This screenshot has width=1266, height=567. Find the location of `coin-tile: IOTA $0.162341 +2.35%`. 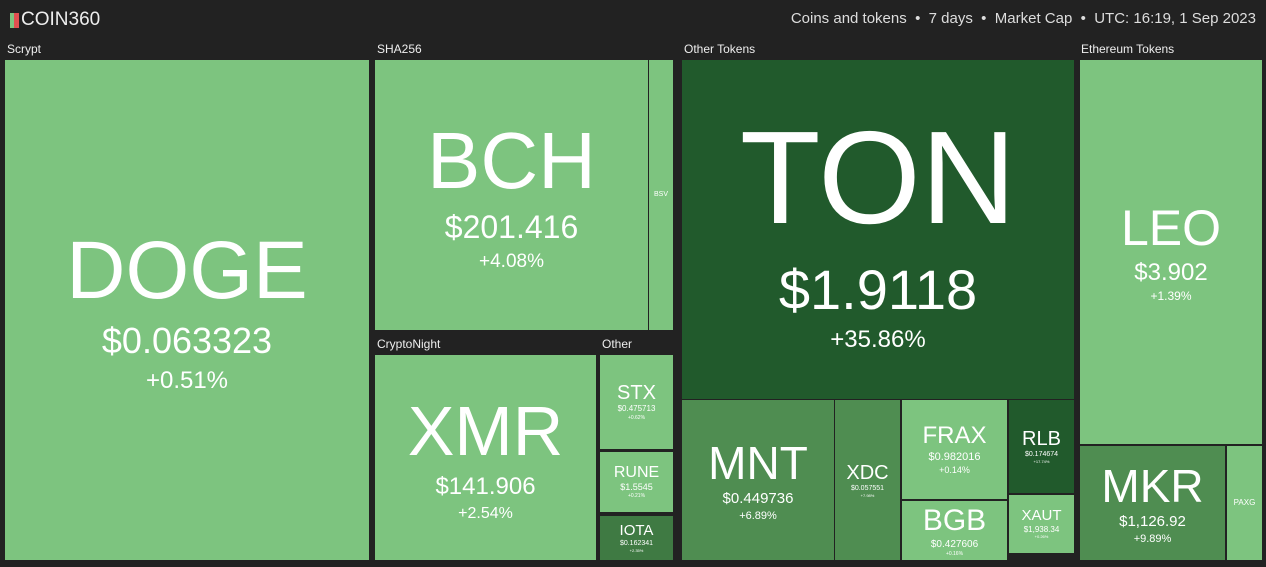

coin-tile: IOTA $0.162341 +2.35% is located at coordinates (636, 538).